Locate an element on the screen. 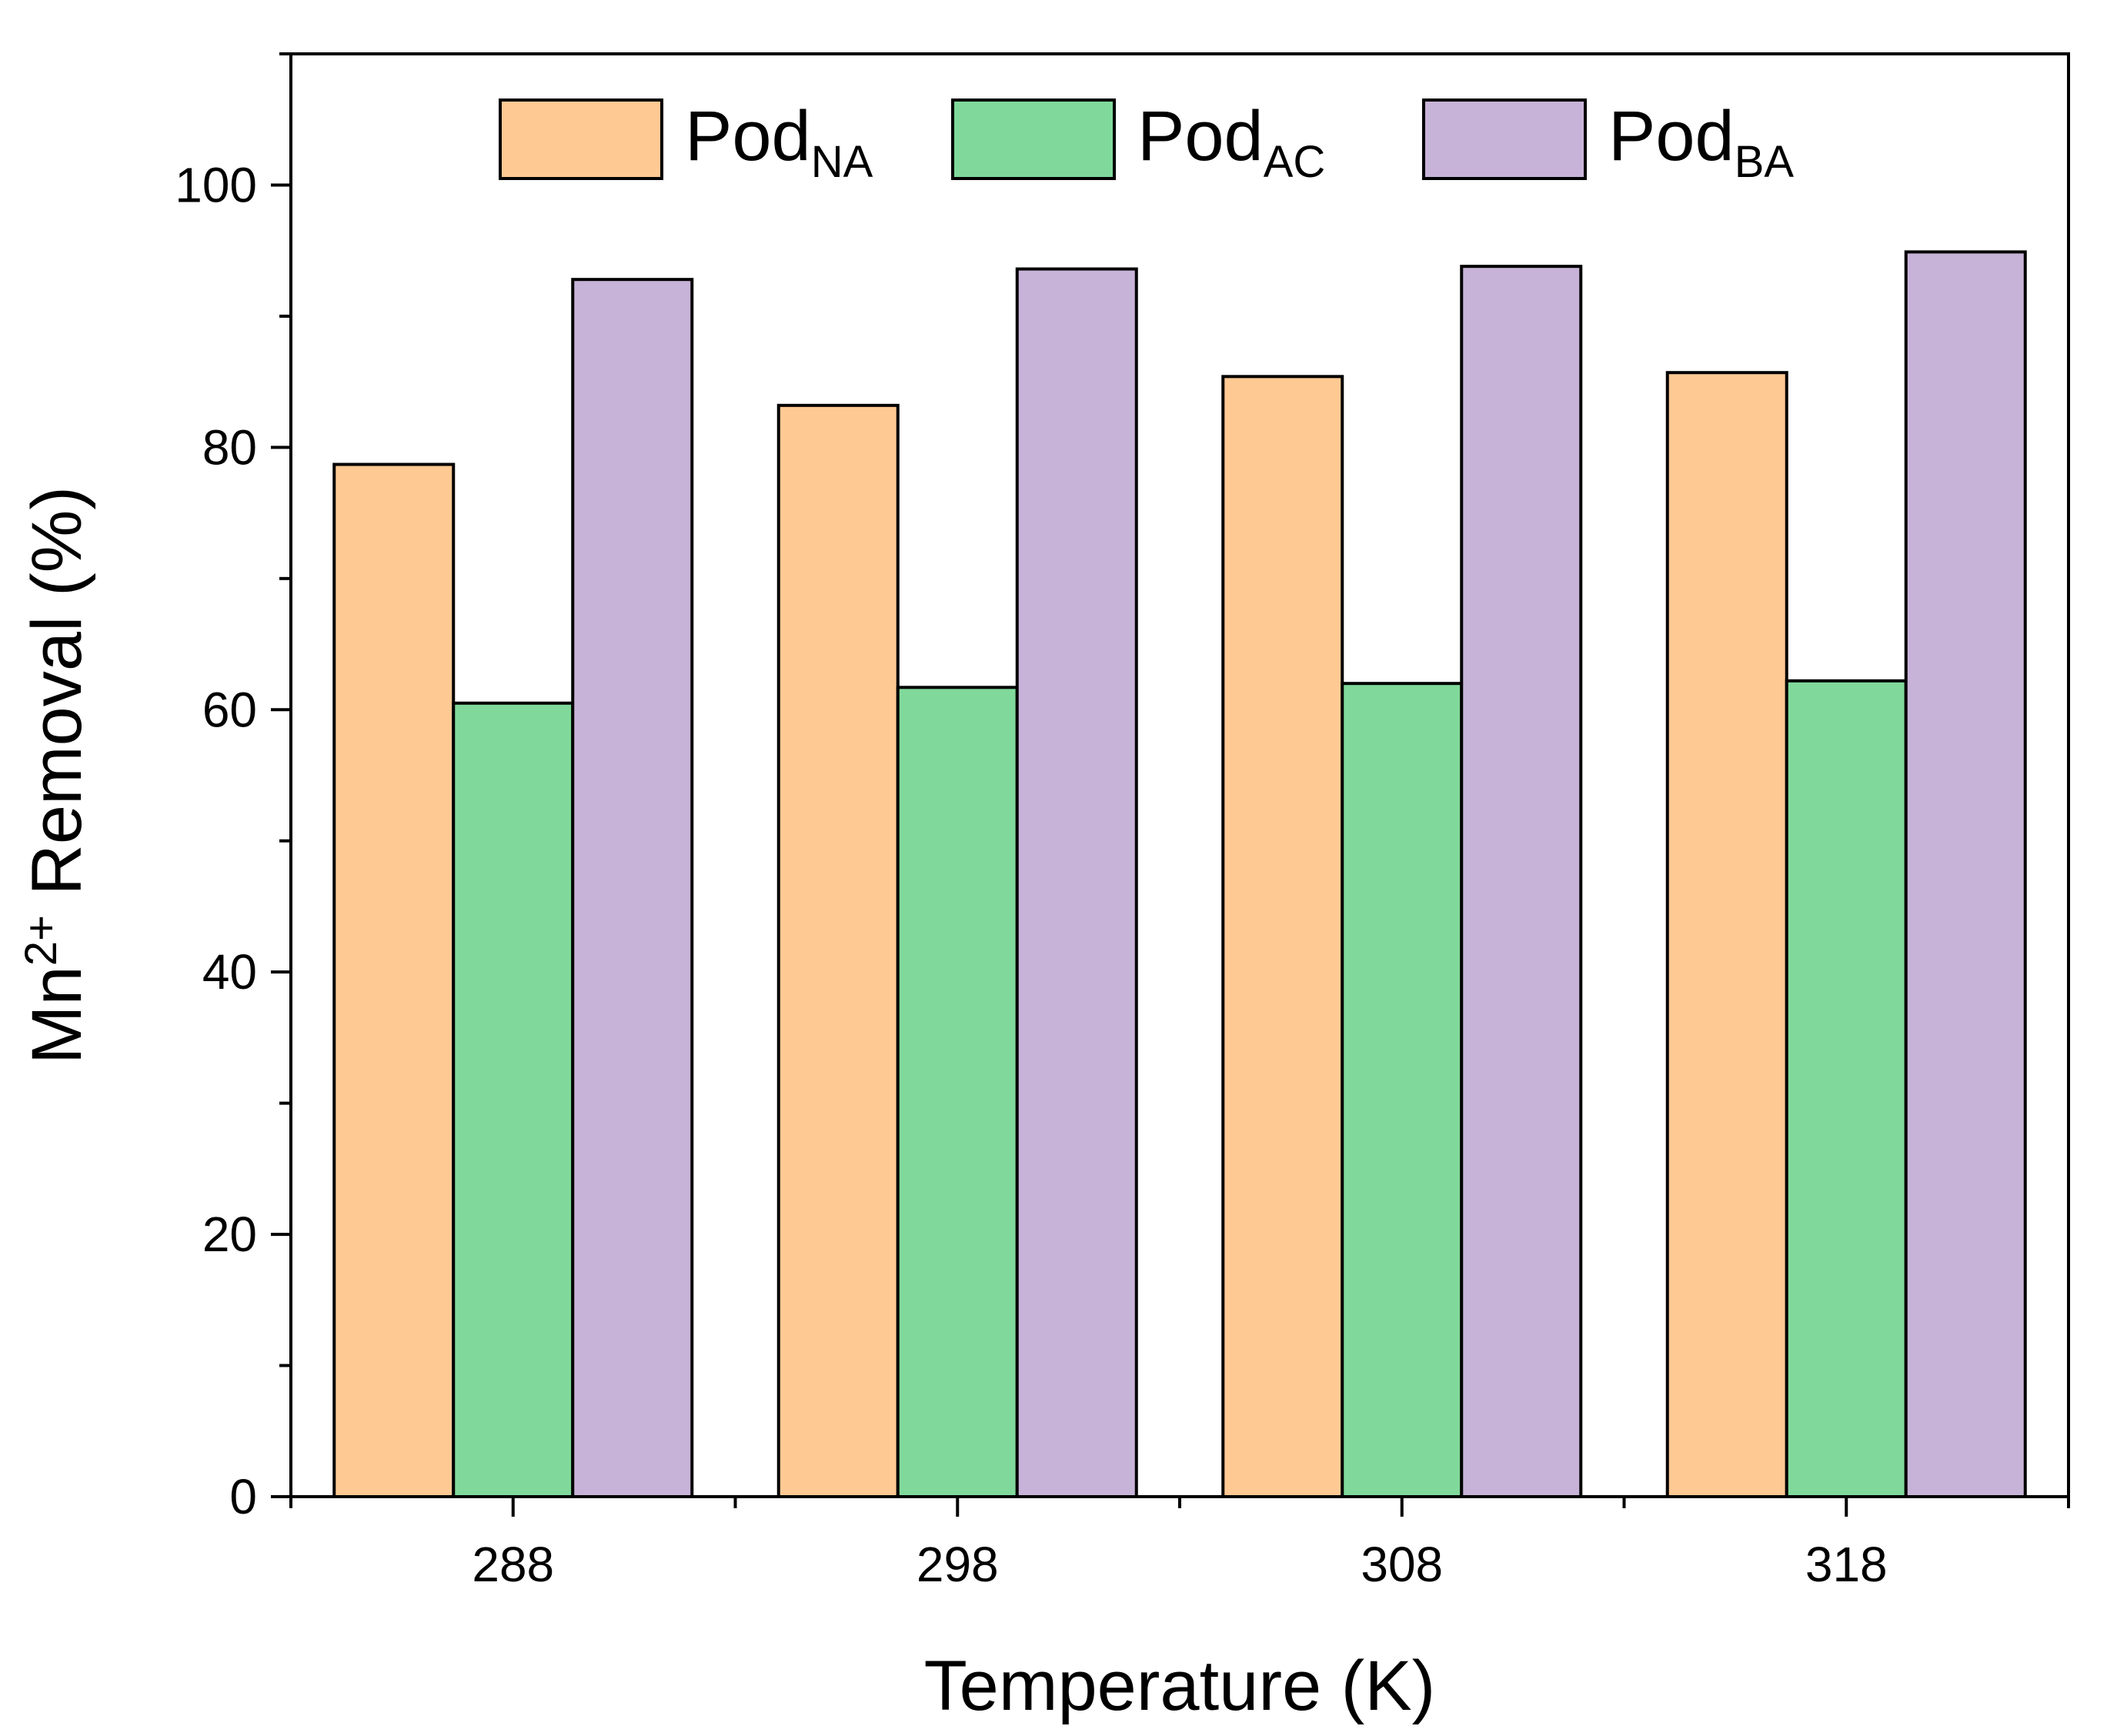 The width and height of the screenshot is (2107, 1736). legend-label-na: PodNA is located at coordinates (779, 142).